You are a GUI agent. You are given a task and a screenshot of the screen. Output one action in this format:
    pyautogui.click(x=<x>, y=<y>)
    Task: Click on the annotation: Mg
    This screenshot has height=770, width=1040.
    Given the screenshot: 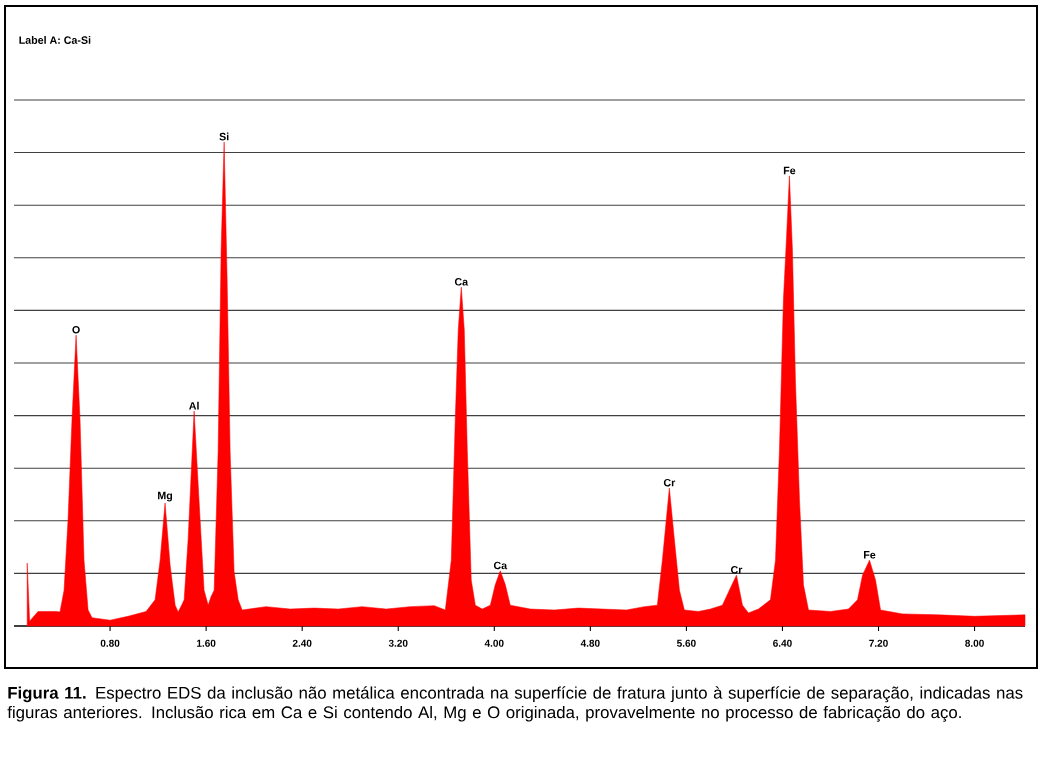 What is the action you would take?
    pyautogui.click(x=165, y=496)
    